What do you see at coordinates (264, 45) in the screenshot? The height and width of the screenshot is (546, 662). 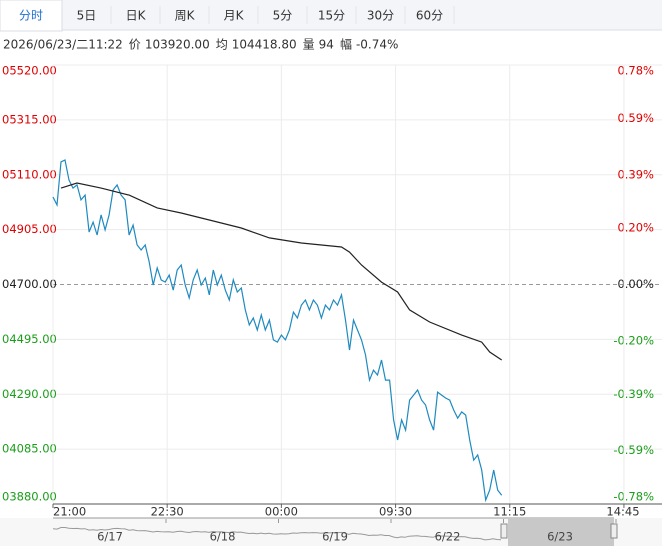 I see `info-value: 104418.80` at bounding box center [264, 45].